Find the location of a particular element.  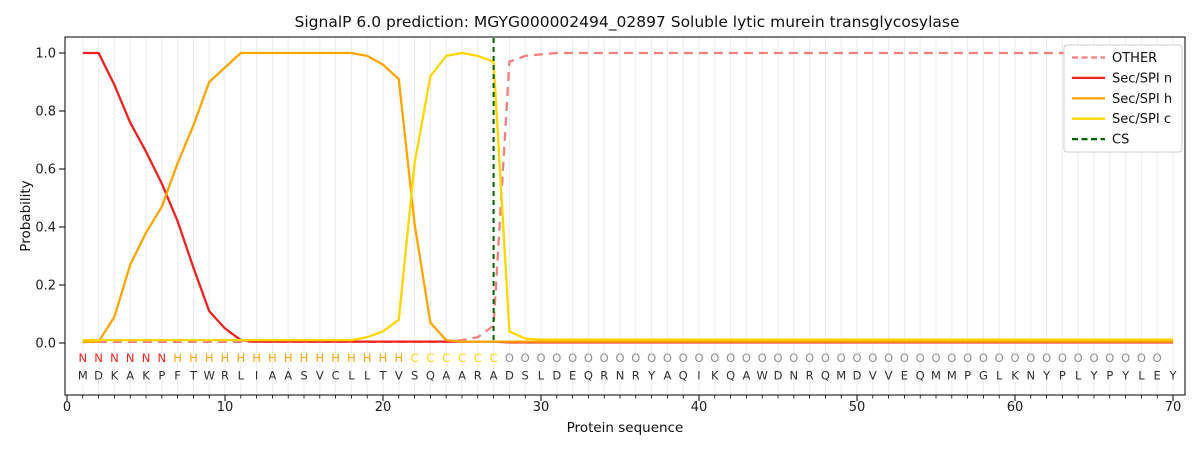

legend-item-other: OTHER is located at coordinates (1114, 58).